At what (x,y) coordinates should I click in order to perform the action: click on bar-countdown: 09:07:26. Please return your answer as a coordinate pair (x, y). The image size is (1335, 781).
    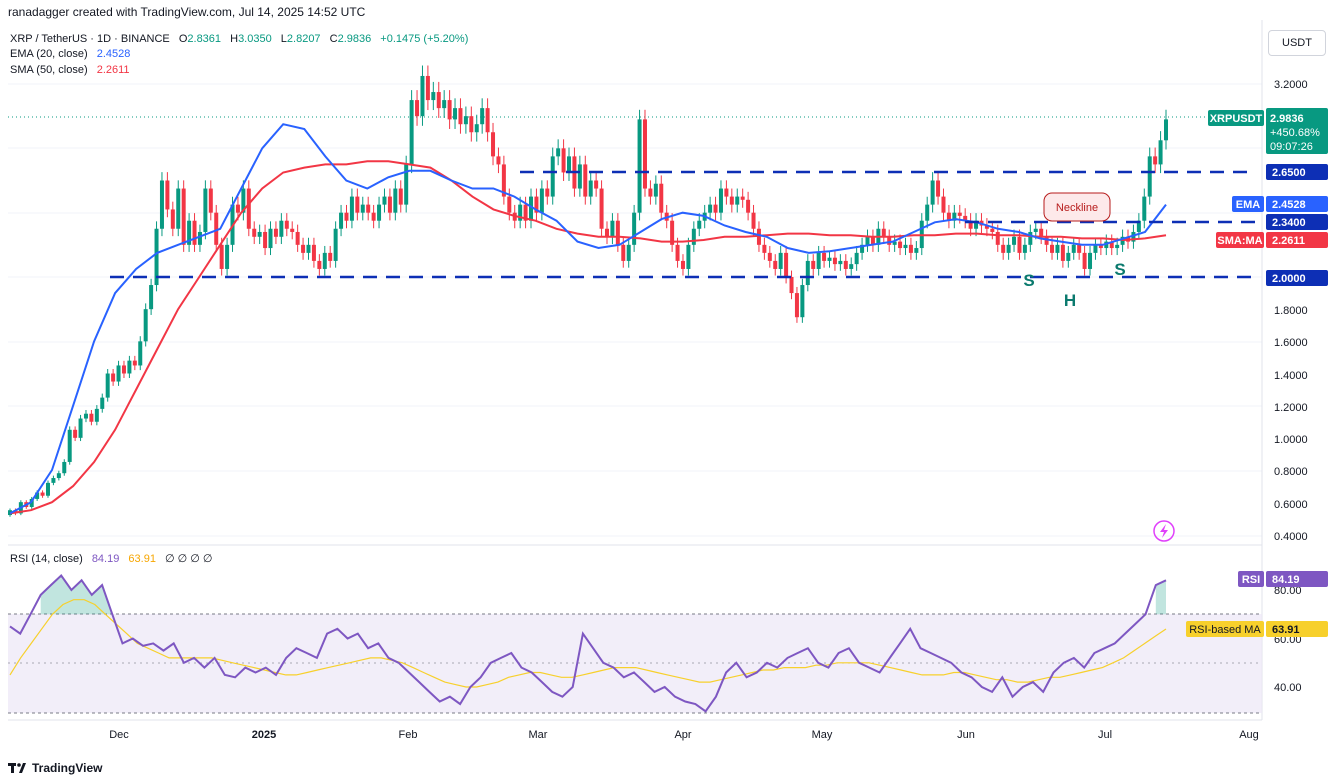
    Looking at the image, I should click on (1291, 147).